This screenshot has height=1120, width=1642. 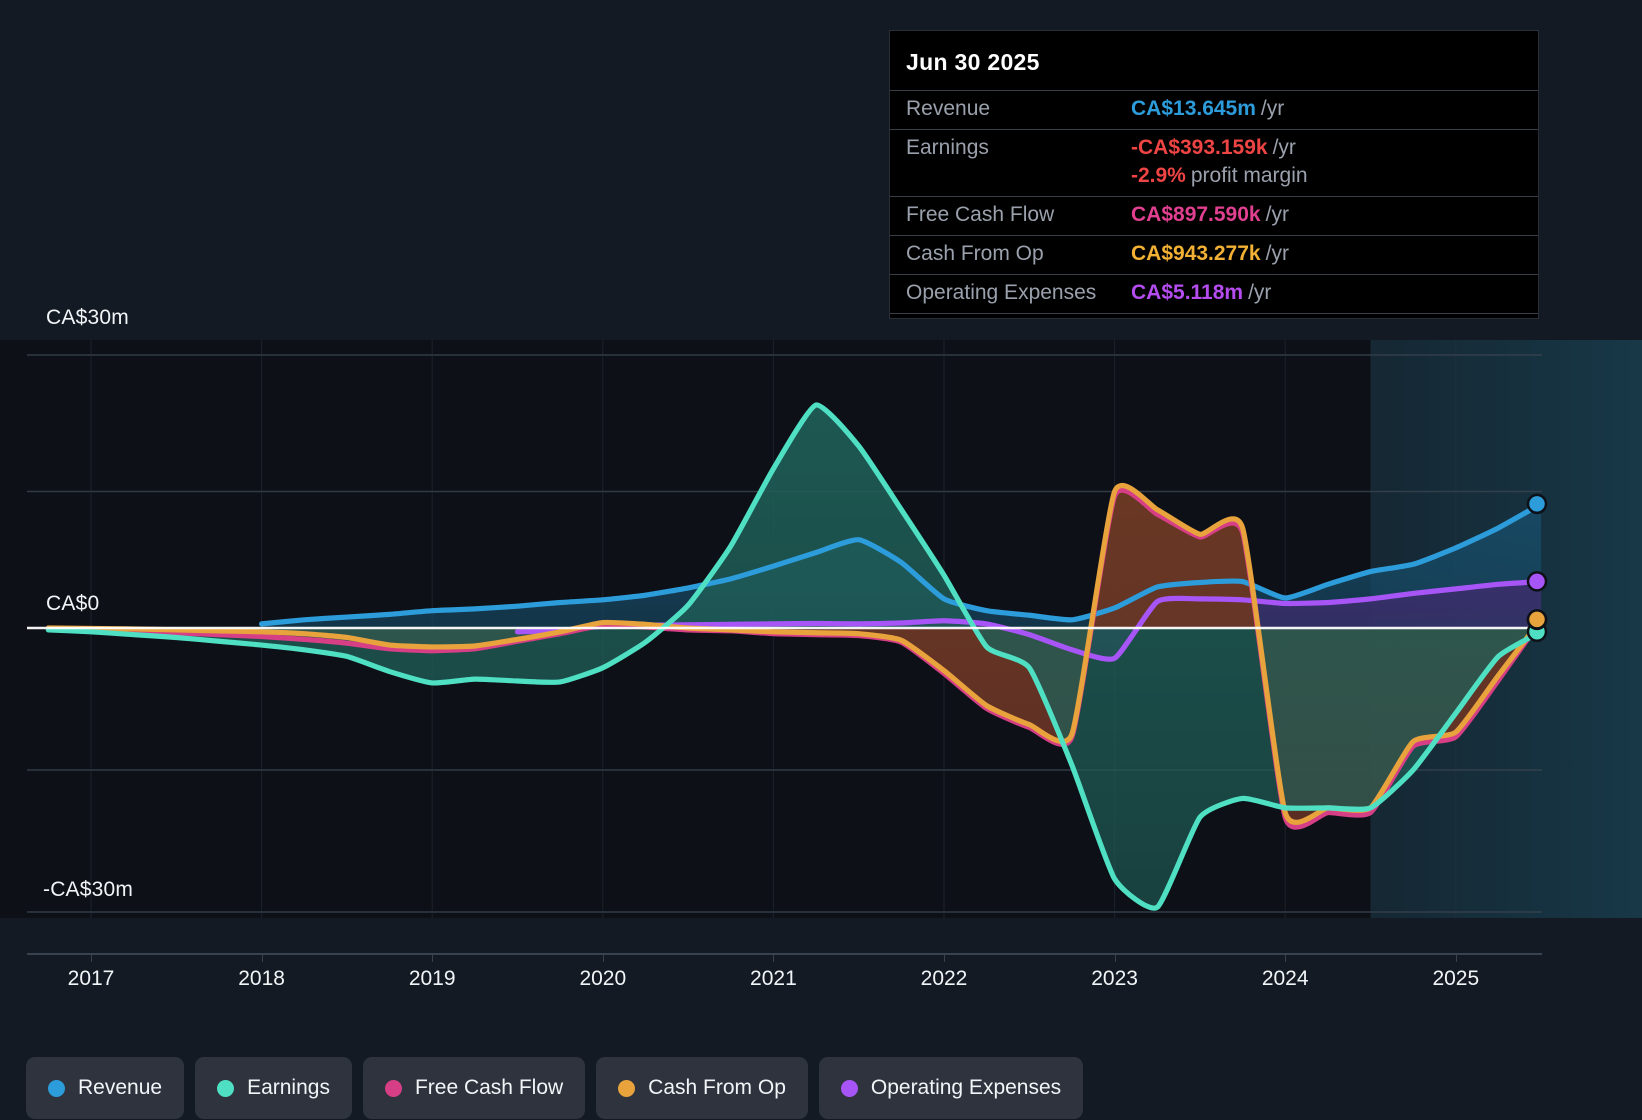 I want to click on tooltip-row: -2.9% profit margin, so click(x=1214, y=180).